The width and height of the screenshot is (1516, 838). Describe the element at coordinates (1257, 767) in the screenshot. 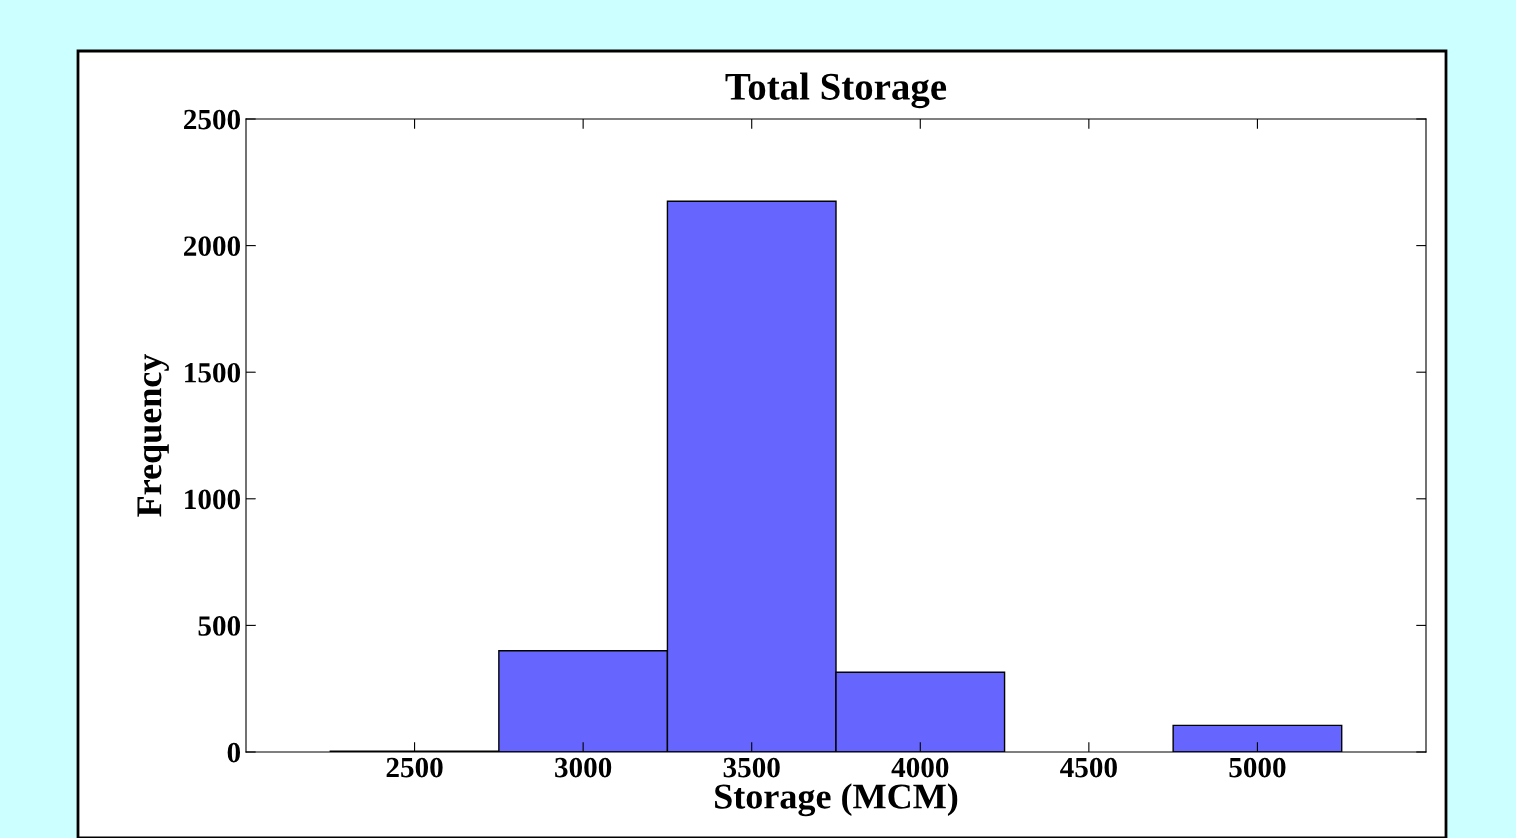

I see `x-tick-label: 5000` at that location.